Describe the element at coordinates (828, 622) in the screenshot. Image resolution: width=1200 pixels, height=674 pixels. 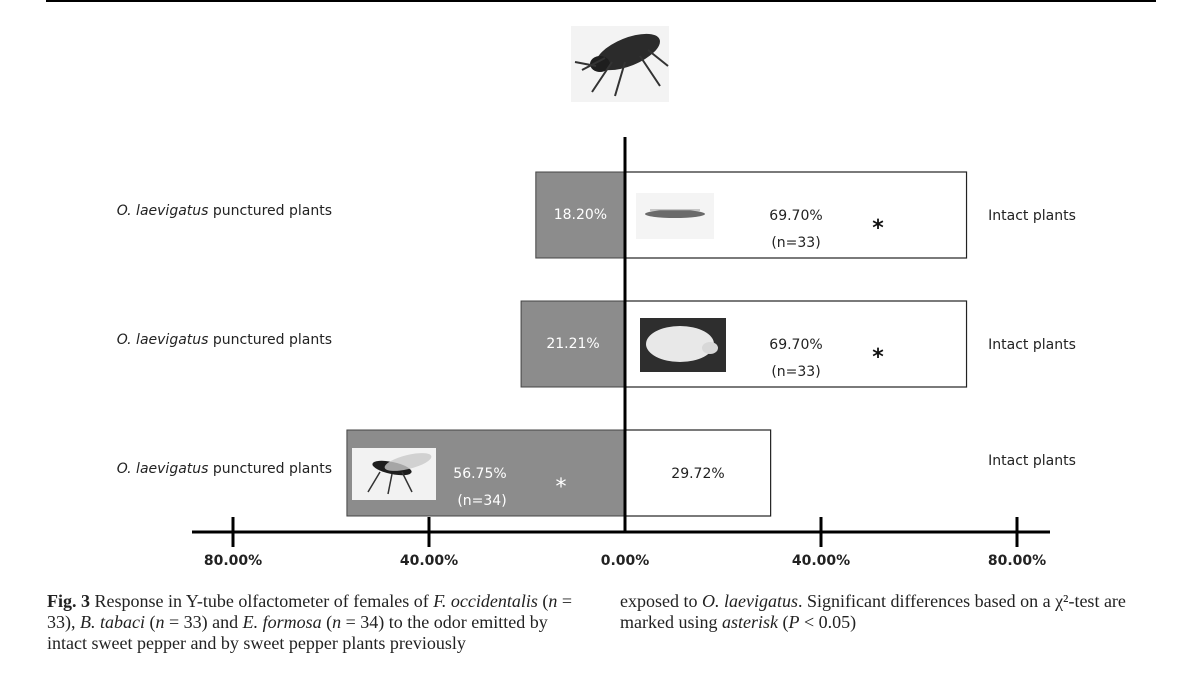
I see `caption-text: < 0.05)` at that location.